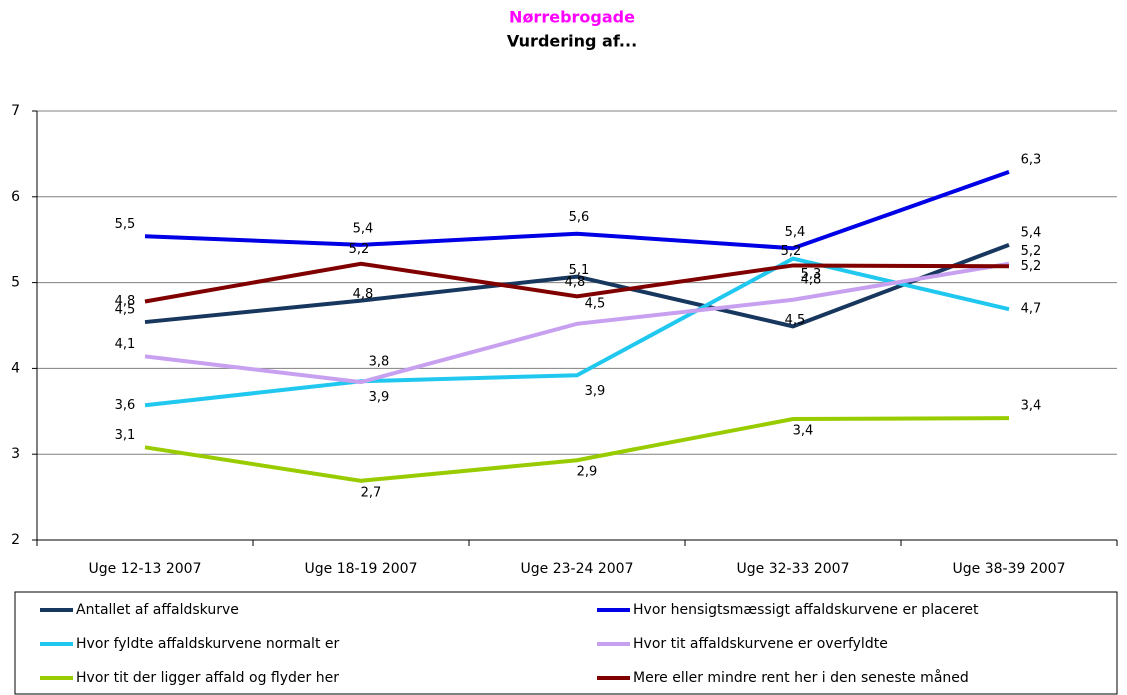  What do you see at coordinates (760, 644) in the screenshot?
I see `legend-label: Hvor tit affaldskurvene er overfyldte` at bounding box center [760, 644].